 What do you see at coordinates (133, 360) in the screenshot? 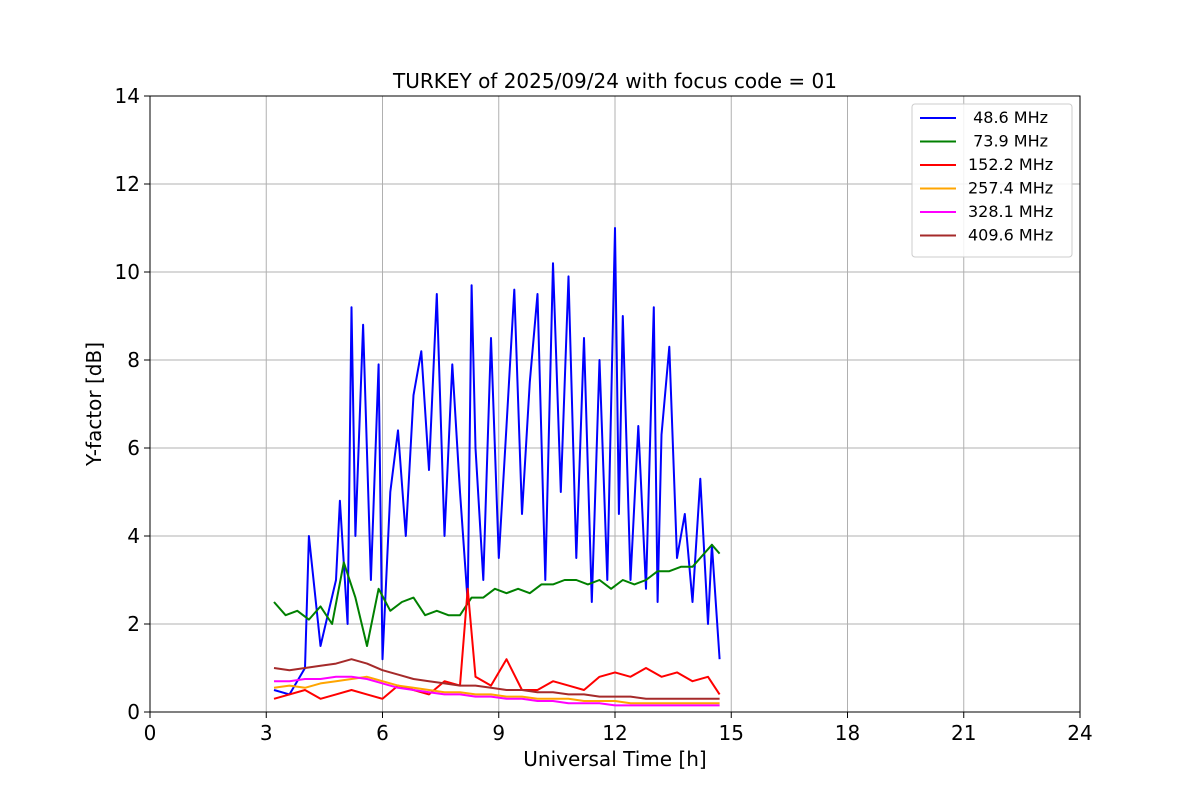
I see `y-tick-label: 8` at bounding box center [133, 360].